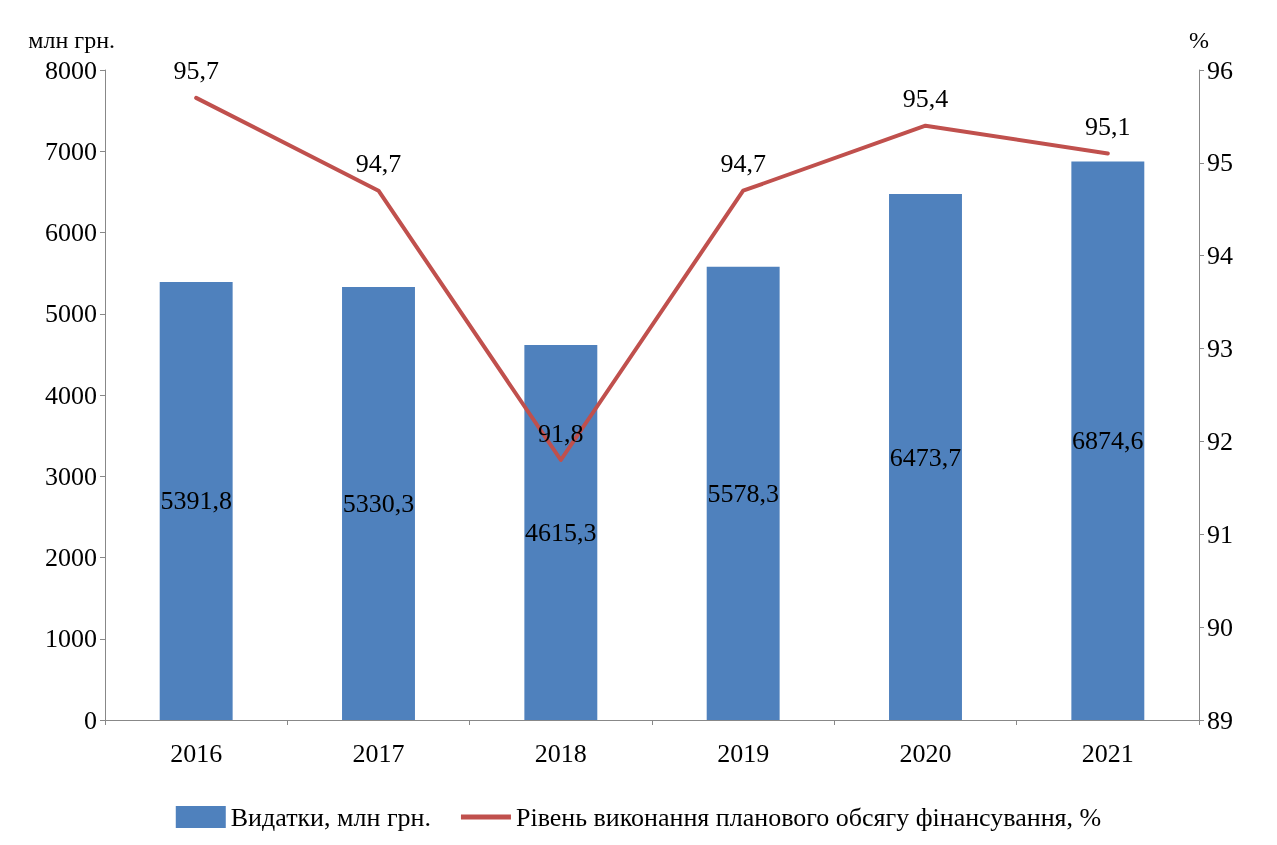 The height and width of the screenshot is (845, 1277). What do you see at coordinates (743, 753) in the screenshot?
I see `x-tick-label: 2019` at bounding box center [743, 753].